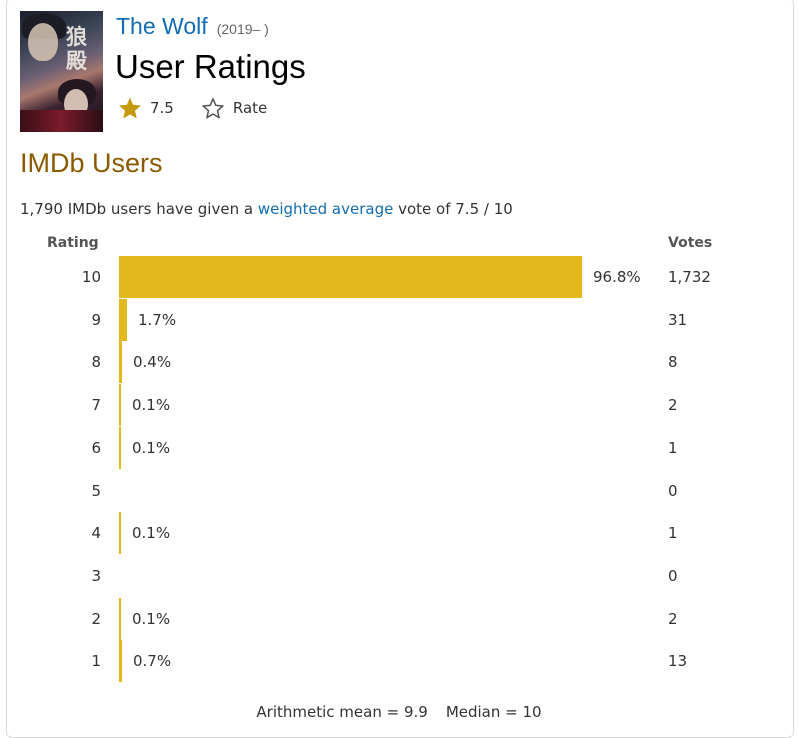  Describe the element at coordinates (399, 533) in the screenshot. I see `rating-row-4: 4 0.1% 1` at that location.